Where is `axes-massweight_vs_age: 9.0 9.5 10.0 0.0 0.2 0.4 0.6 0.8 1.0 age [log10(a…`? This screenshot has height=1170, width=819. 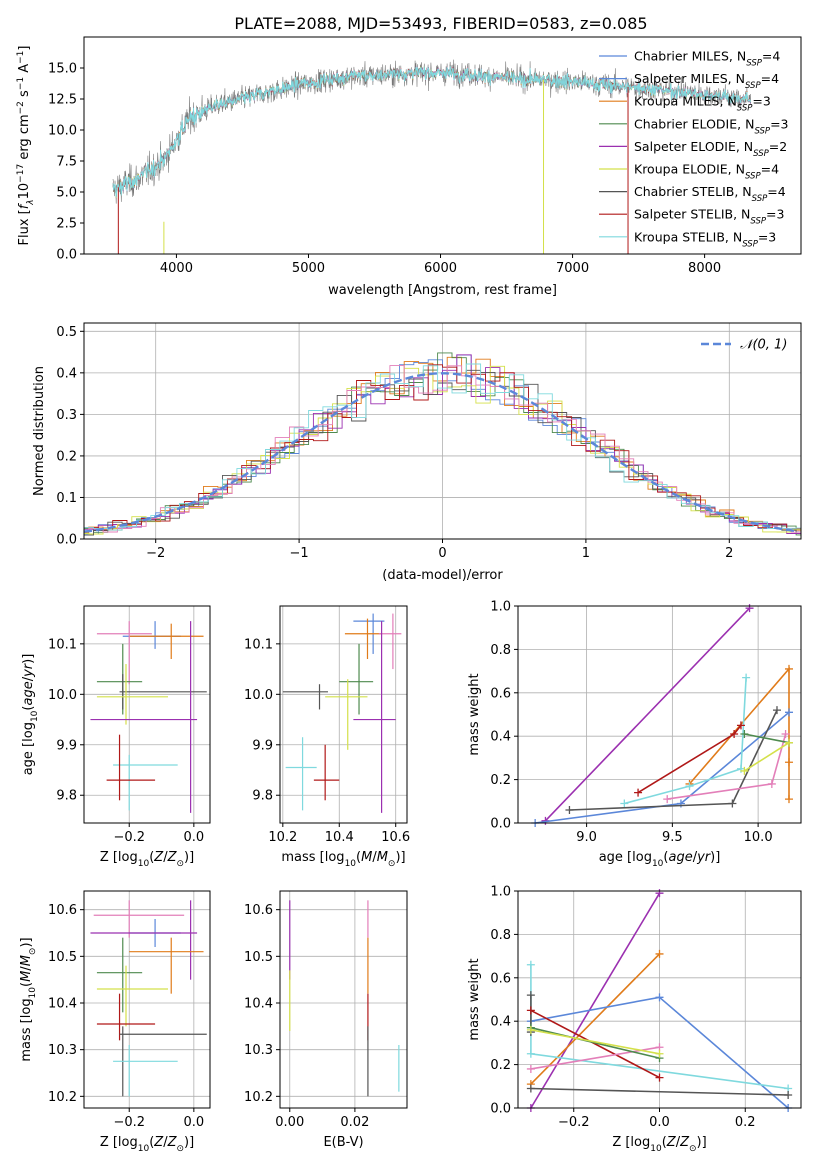
axes-massweight_vs_age: 9.0 9.5 10.0 0.0 0.2 0.4 0.6 0.8 1.0 age [log10(a… is located at coordinates (634, 734).